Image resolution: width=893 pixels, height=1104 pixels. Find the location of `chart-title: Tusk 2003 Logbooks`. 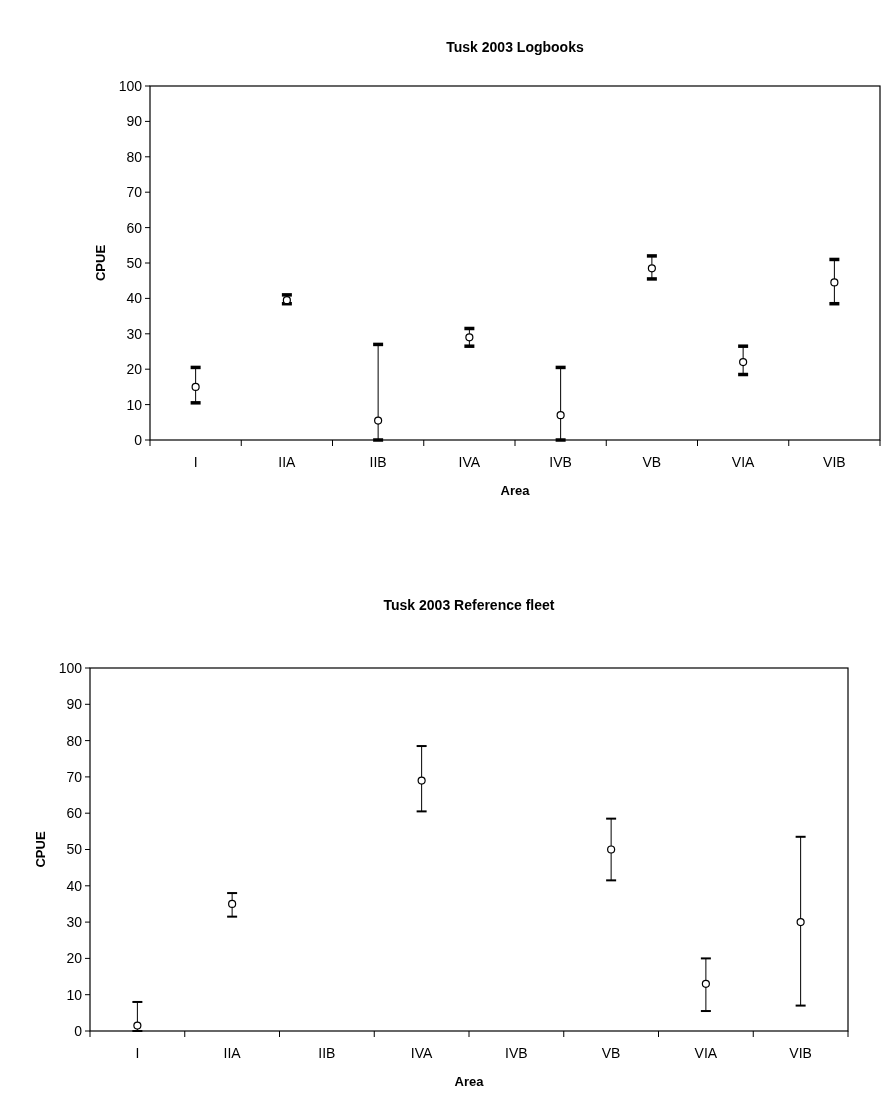

chart-title: Tusk 2003 Logbooks is located at coordinates (515, 47).